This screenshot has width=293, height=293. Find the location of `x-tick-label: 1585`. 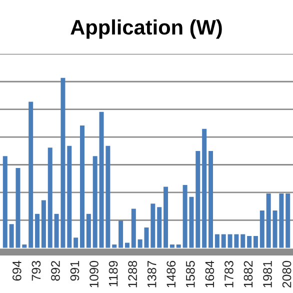

x-tick-label: 1585 is located at coordinates (190, 274).